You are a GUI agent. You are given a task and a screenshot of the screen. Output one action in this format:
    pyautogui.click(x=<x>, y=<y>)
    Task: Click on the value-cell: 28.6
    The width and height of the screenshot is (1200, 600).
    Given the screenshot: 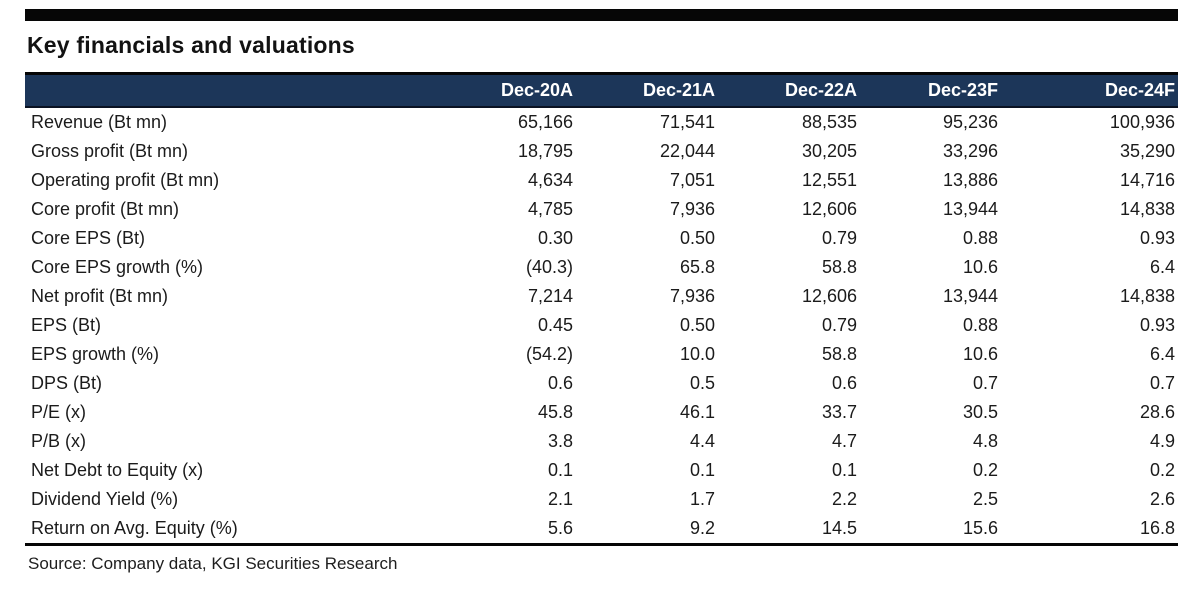 What is the action you would take?
    pyautogui.click(x=1157, y=412)
    